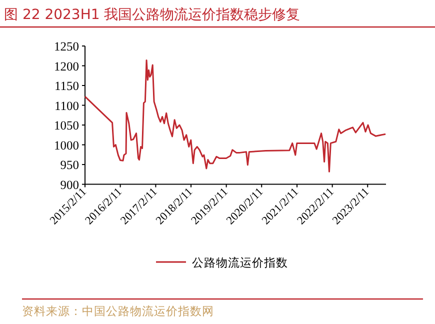 The width and height of the screenshot is (435, 324). I want to click on y-tick-label: 1100, so click(66, 105).